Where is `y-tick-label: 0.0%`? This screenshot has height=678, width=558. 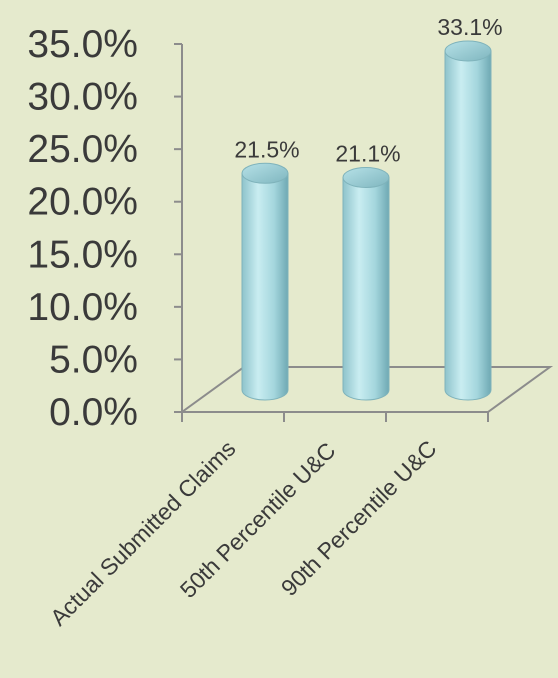
y-tick-label: 0.0% is located at coordinates (93, 412).